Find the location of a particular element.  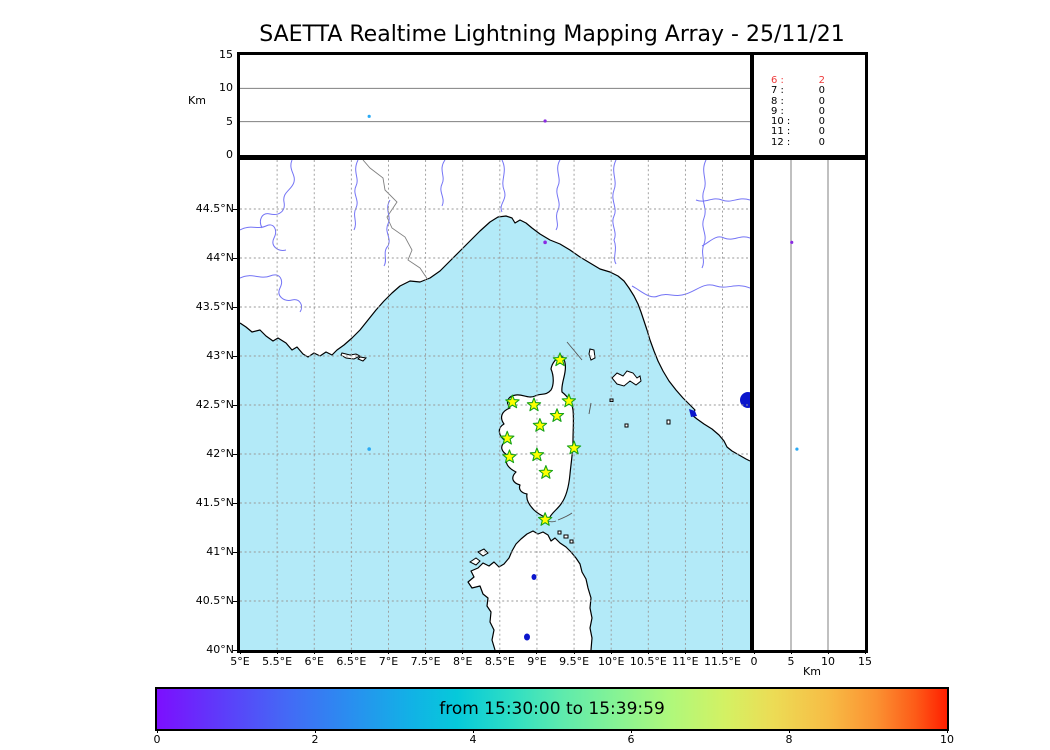

altitude-axis-label: Km is located at coordinates (197, 100).